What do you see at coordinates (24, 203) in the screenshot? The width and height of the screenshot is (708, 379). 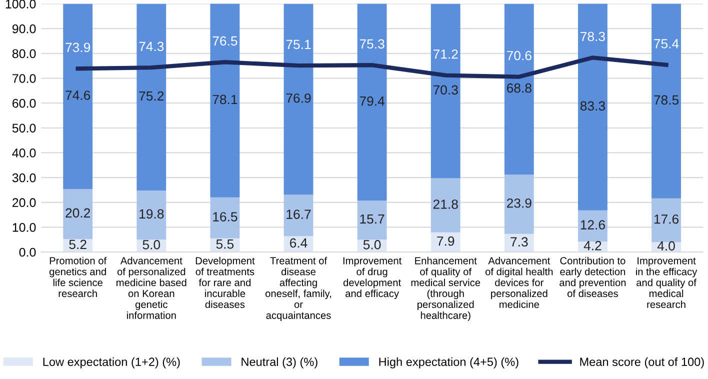 I see `y-tick-label: 20.0` at bounding box center [24, 203].